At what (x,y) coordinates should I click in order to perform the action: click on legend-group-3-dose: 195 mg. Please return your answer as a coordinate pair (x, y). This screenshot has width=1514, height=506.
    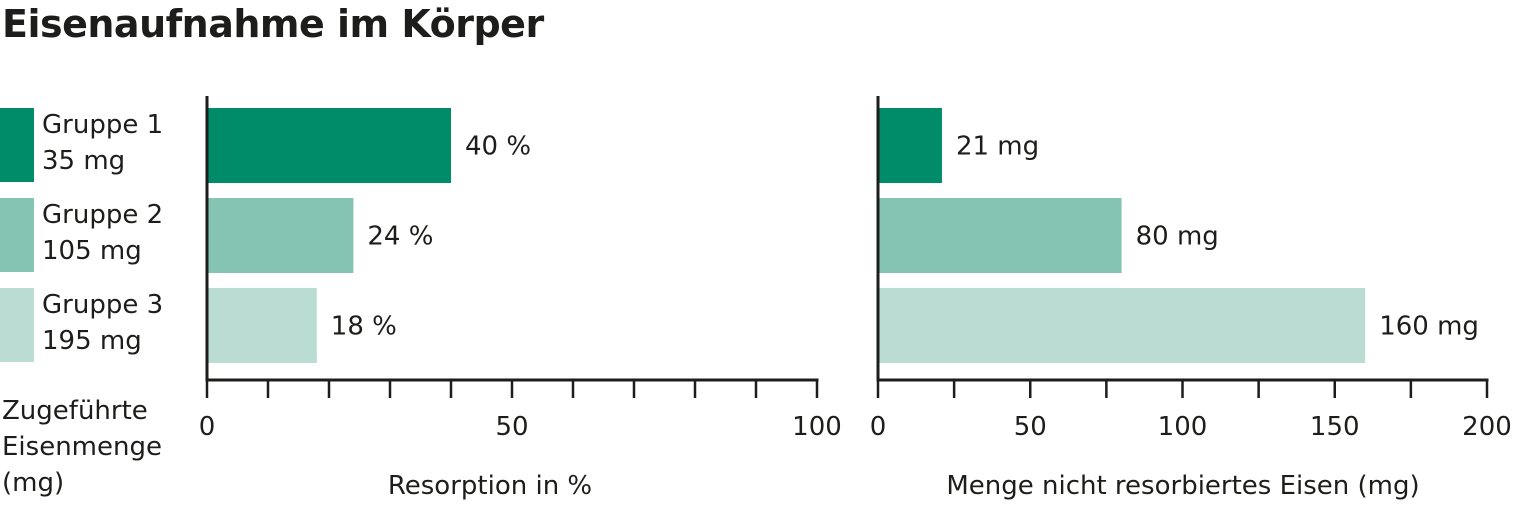
    Looking at the image, I should click on (92, 341).